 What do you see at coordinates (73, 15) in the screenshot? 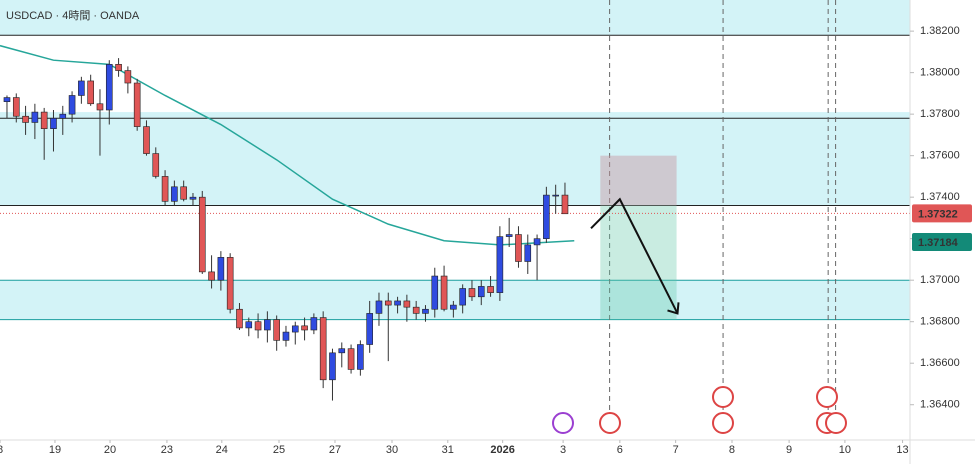
I see `chart-title: USDCAD · 4時間 · OANDA` at bounding box center [73, 15].